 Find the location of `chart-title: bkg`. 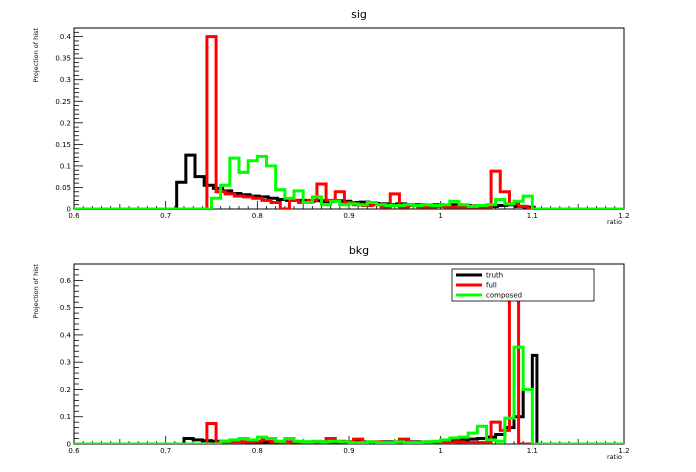

chart-title: bkg is located at coordinates (359, 250).